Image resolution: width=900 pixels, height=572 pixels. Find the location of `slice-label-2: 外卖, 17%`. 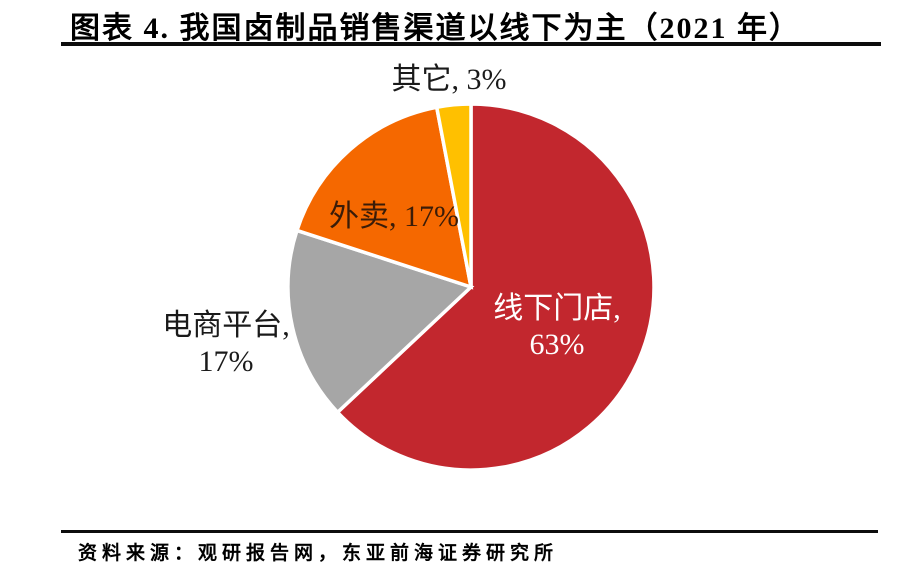

slice-label-2: 外卖, 17% is located at coordinates (394, 216).